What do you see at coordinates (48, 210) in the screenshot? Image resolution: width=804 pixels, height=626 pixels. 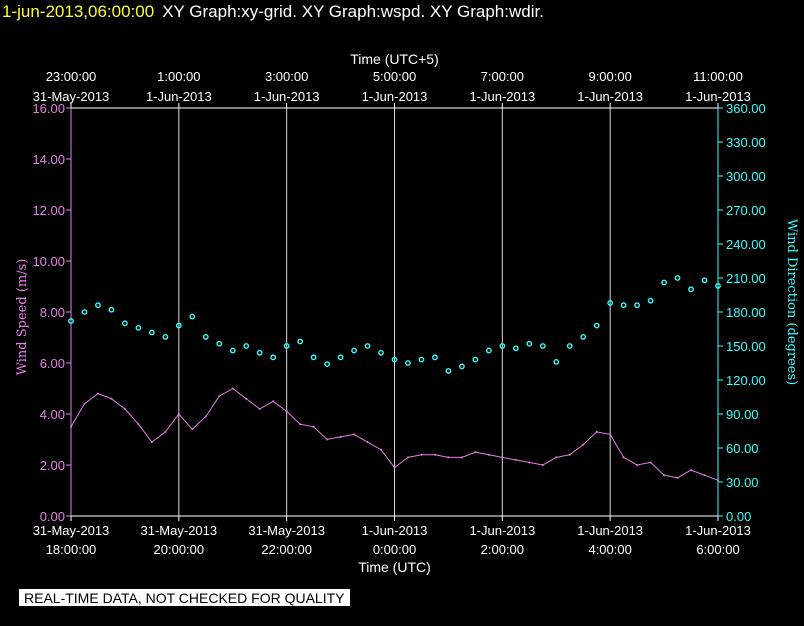 I see `y-tick-label-6: 12.00` at bounding box center [48, 210].